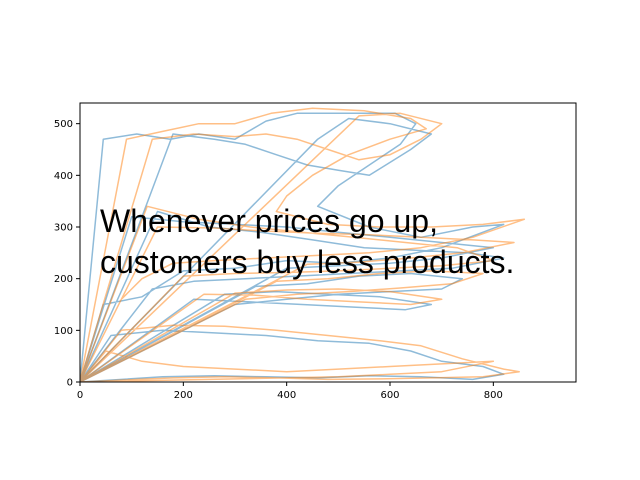  What do you see at coordinates (80, 395) in the screenshot?
I see `x-tick-label: 0` at bounding box center [80, 395].